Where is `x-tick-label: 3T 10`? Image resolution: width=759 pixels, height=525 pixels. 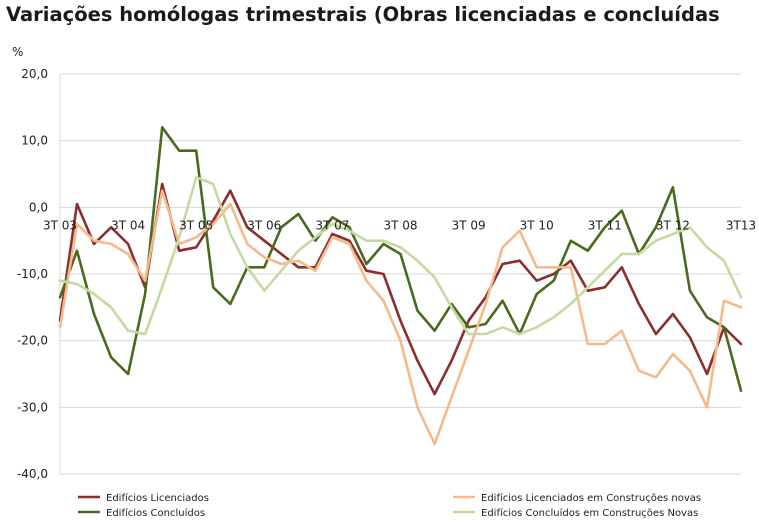 x-tick-label: 3T 10 is located at coordinates (537, 225).